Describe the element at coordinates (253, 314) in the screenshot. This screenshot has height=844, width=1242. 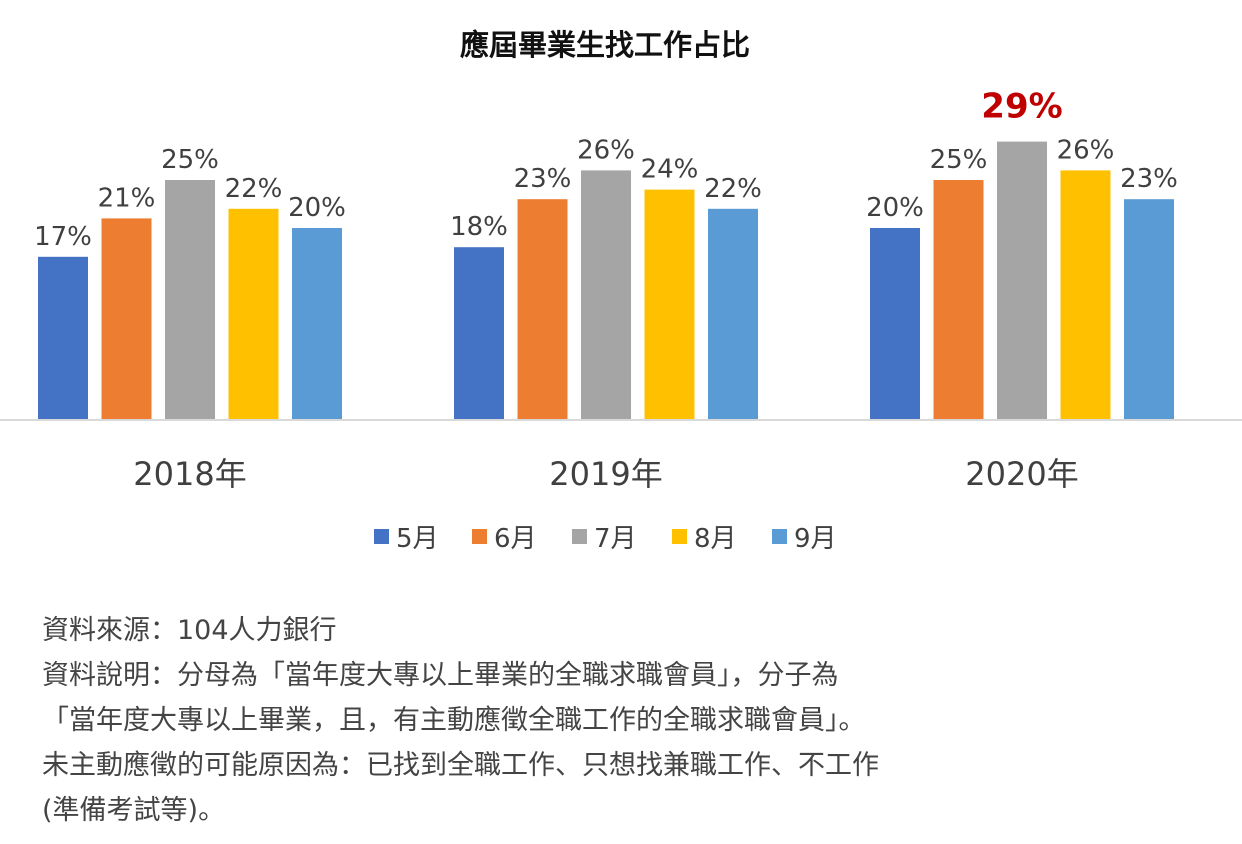
I see `bar-8月-2018年` at that location.